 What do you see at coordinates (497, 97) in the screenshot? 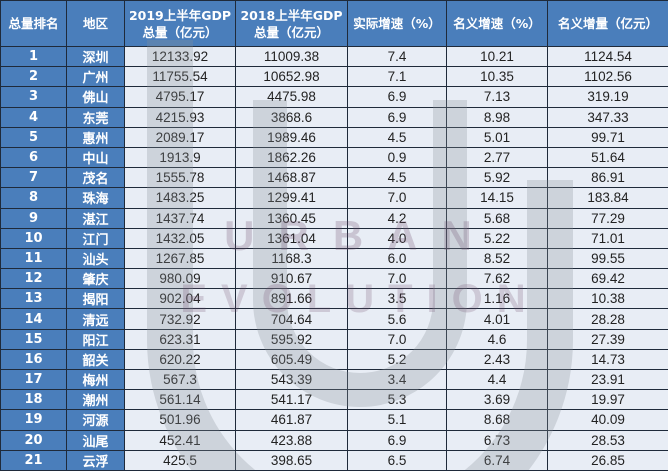
I see `nominal-growth-cell: 7.13` at bounding box center [497, 97].